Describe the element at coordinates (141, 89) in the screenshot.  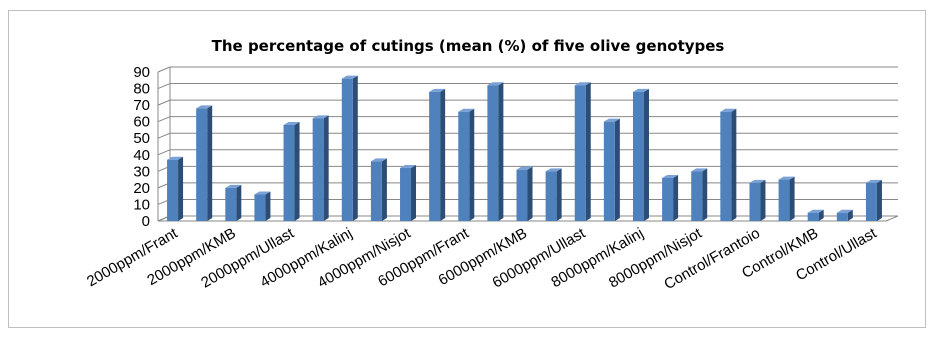
I see `y-tick-label: 80` at that location.